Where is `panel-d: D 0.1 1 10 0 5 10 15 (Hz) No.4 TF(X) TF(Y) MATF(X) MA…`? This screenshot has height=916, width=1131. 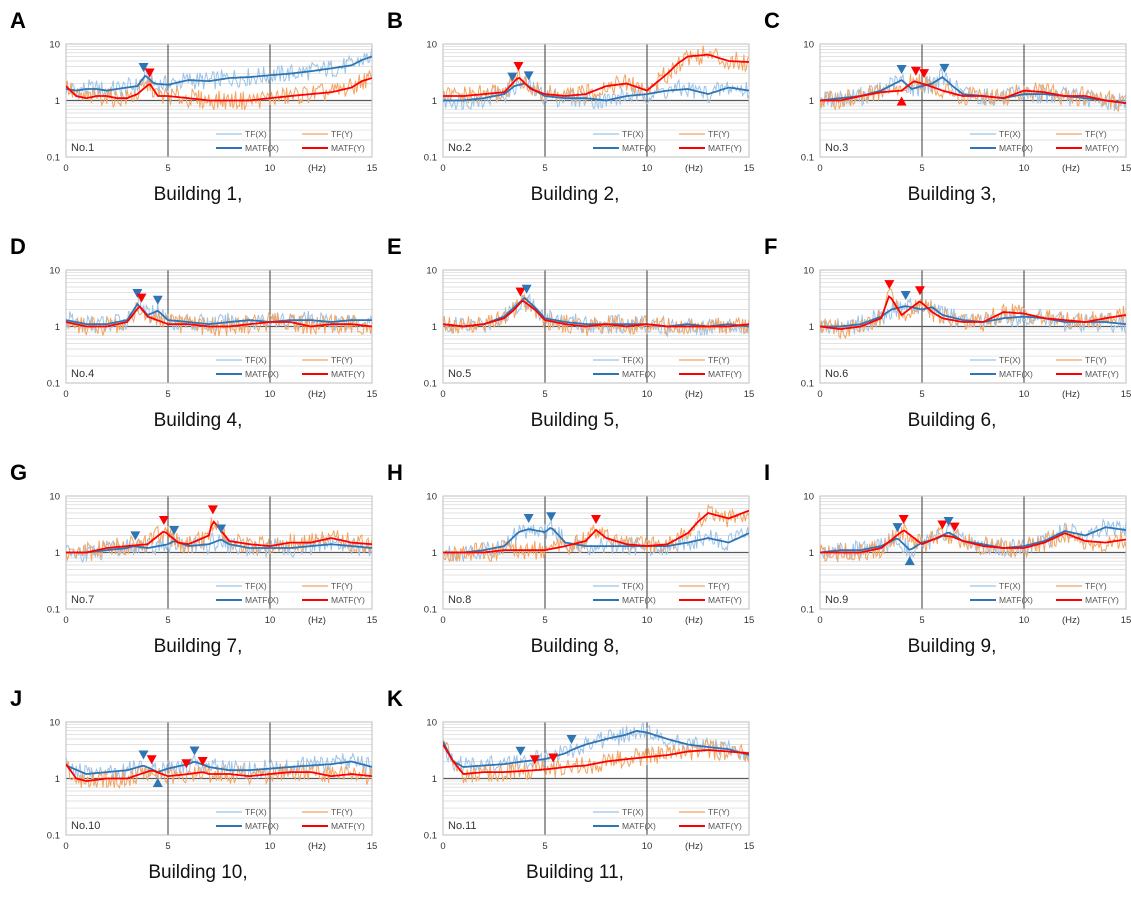
panel-d: D 0.1 1 10 0 5 10 15 (Hz) No.4 TF(X) TF(Y) MATF(X) MA… is located at coordinates (192, 349).